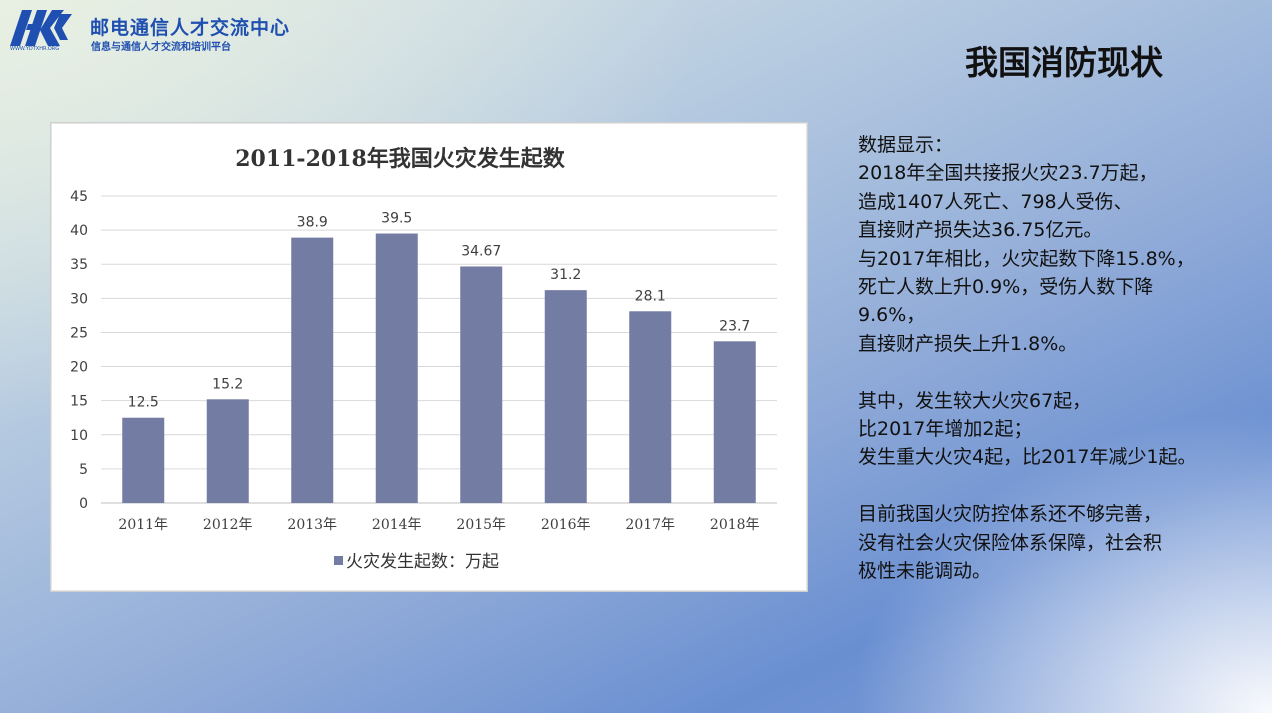 This screenshot has height=713, width=1272. What do you see at coordinates (1026, 258) in the screenshot?
I see `description-line: 与2017年相比，火灾起数下降15.8%，` at bounding box center [1026, 258].